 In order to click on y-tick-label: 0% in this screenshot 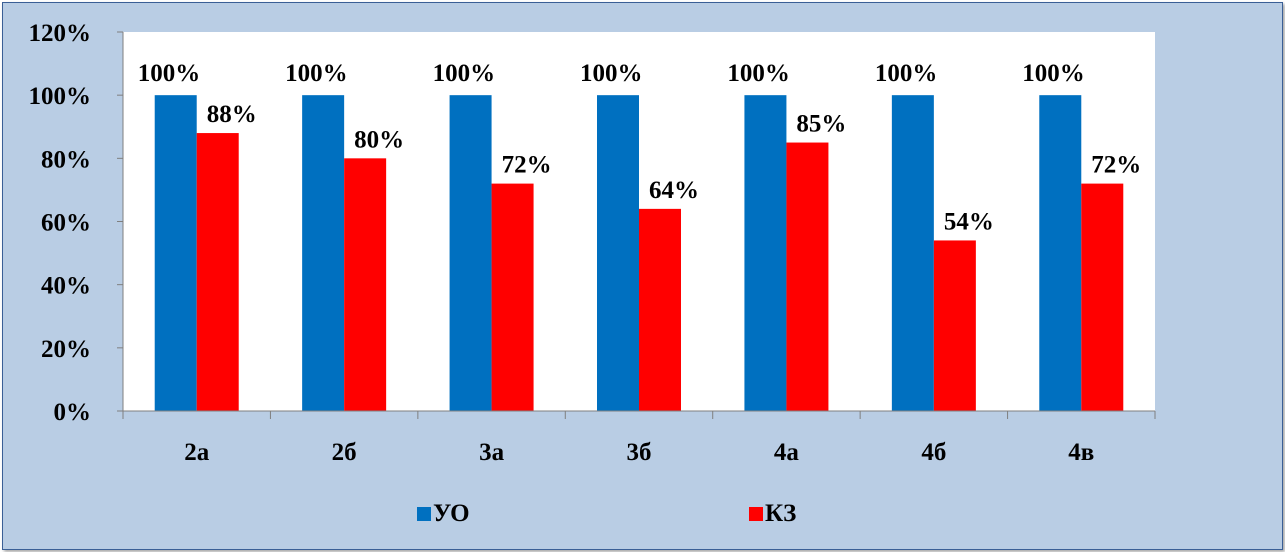, I will do `click(73, 412)`.